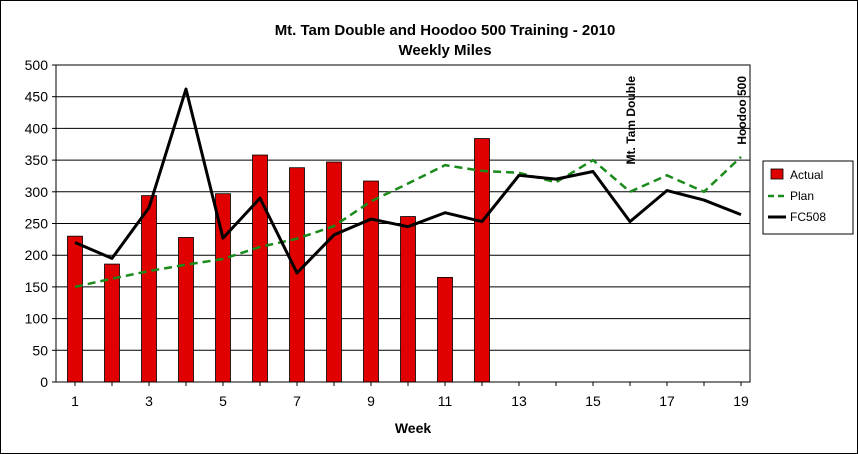 This screenshot has height=454, width=858. What do you see at coordinates (37, 287) in the screenshot?
I see `y-tick-label-150: 150` at bounding box center [37, 287].